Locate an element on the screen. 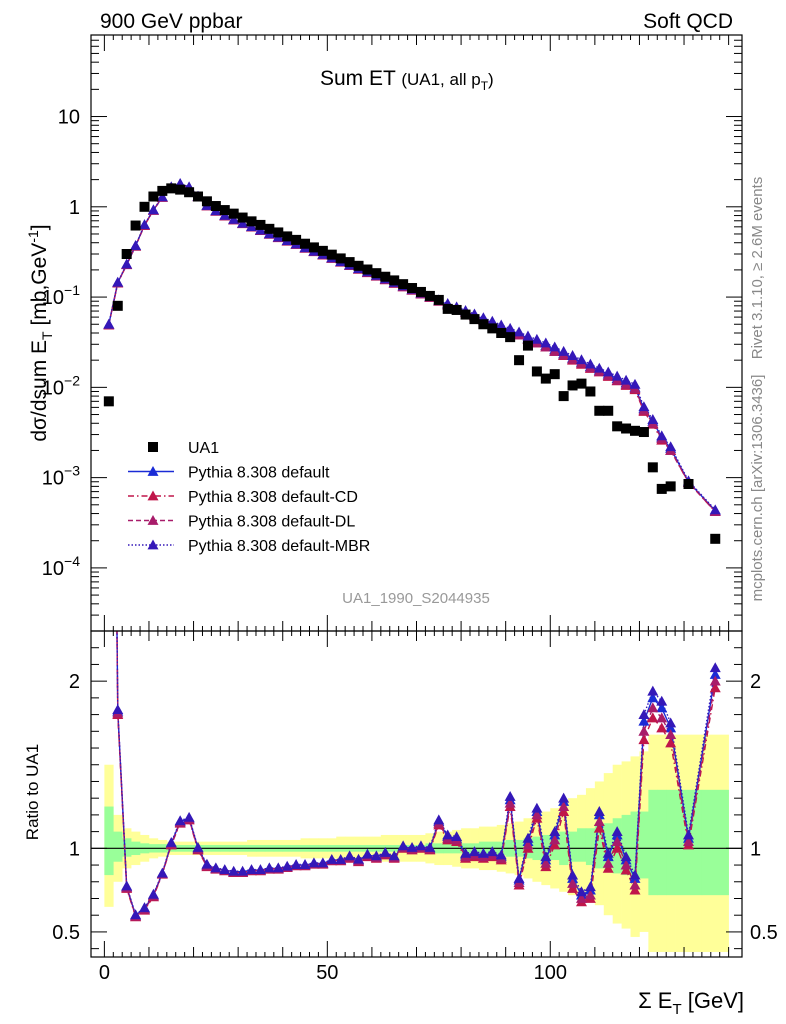 This screenshot has height=1024, width=786. analysis-watermark: UA1_1990_S2044935 is located at coordinates (416, 598).